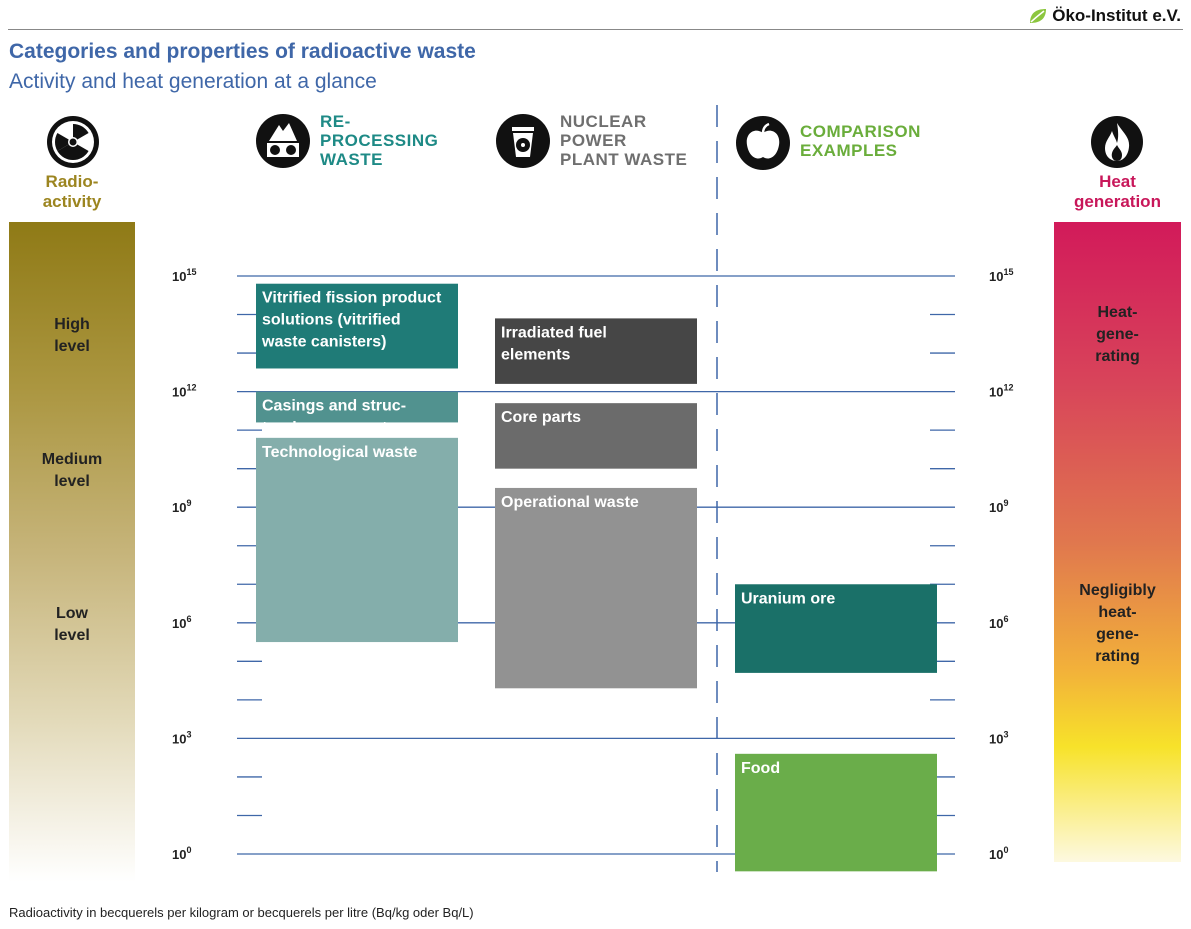 This screenshot has width=1191, height=929. I want to click on tick-label-right: 10⁰, so click(998, 853).